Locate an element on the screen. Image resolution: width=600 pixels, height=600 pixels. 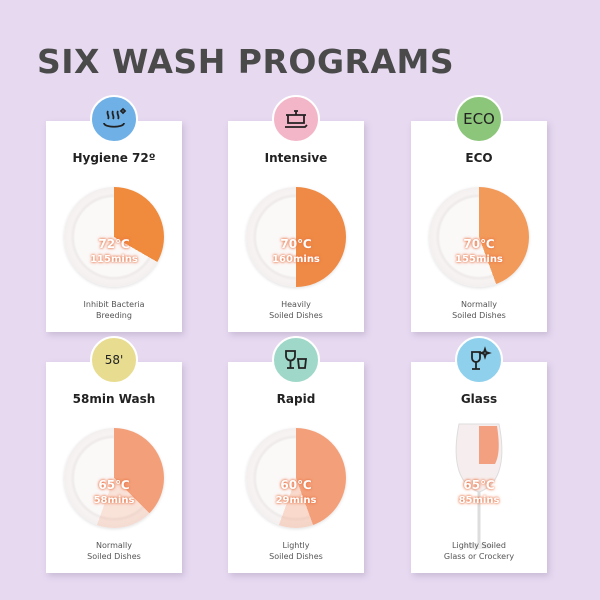
duration: 115mins is located at coordinates (114, 259).